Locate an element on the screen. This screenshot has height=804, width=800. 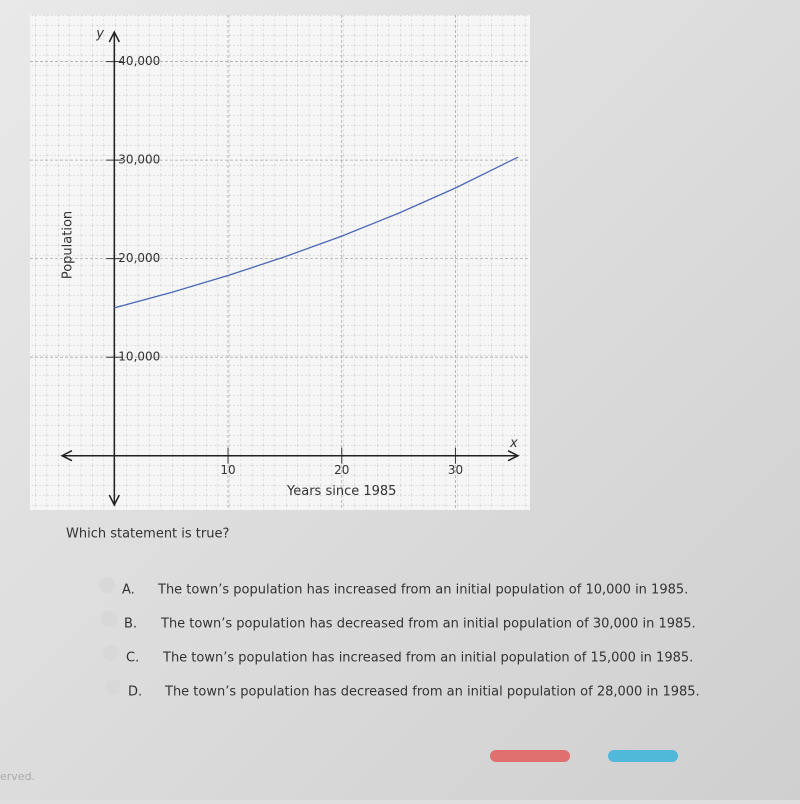
y-axis-name: y is located at coordinates (99, 34).